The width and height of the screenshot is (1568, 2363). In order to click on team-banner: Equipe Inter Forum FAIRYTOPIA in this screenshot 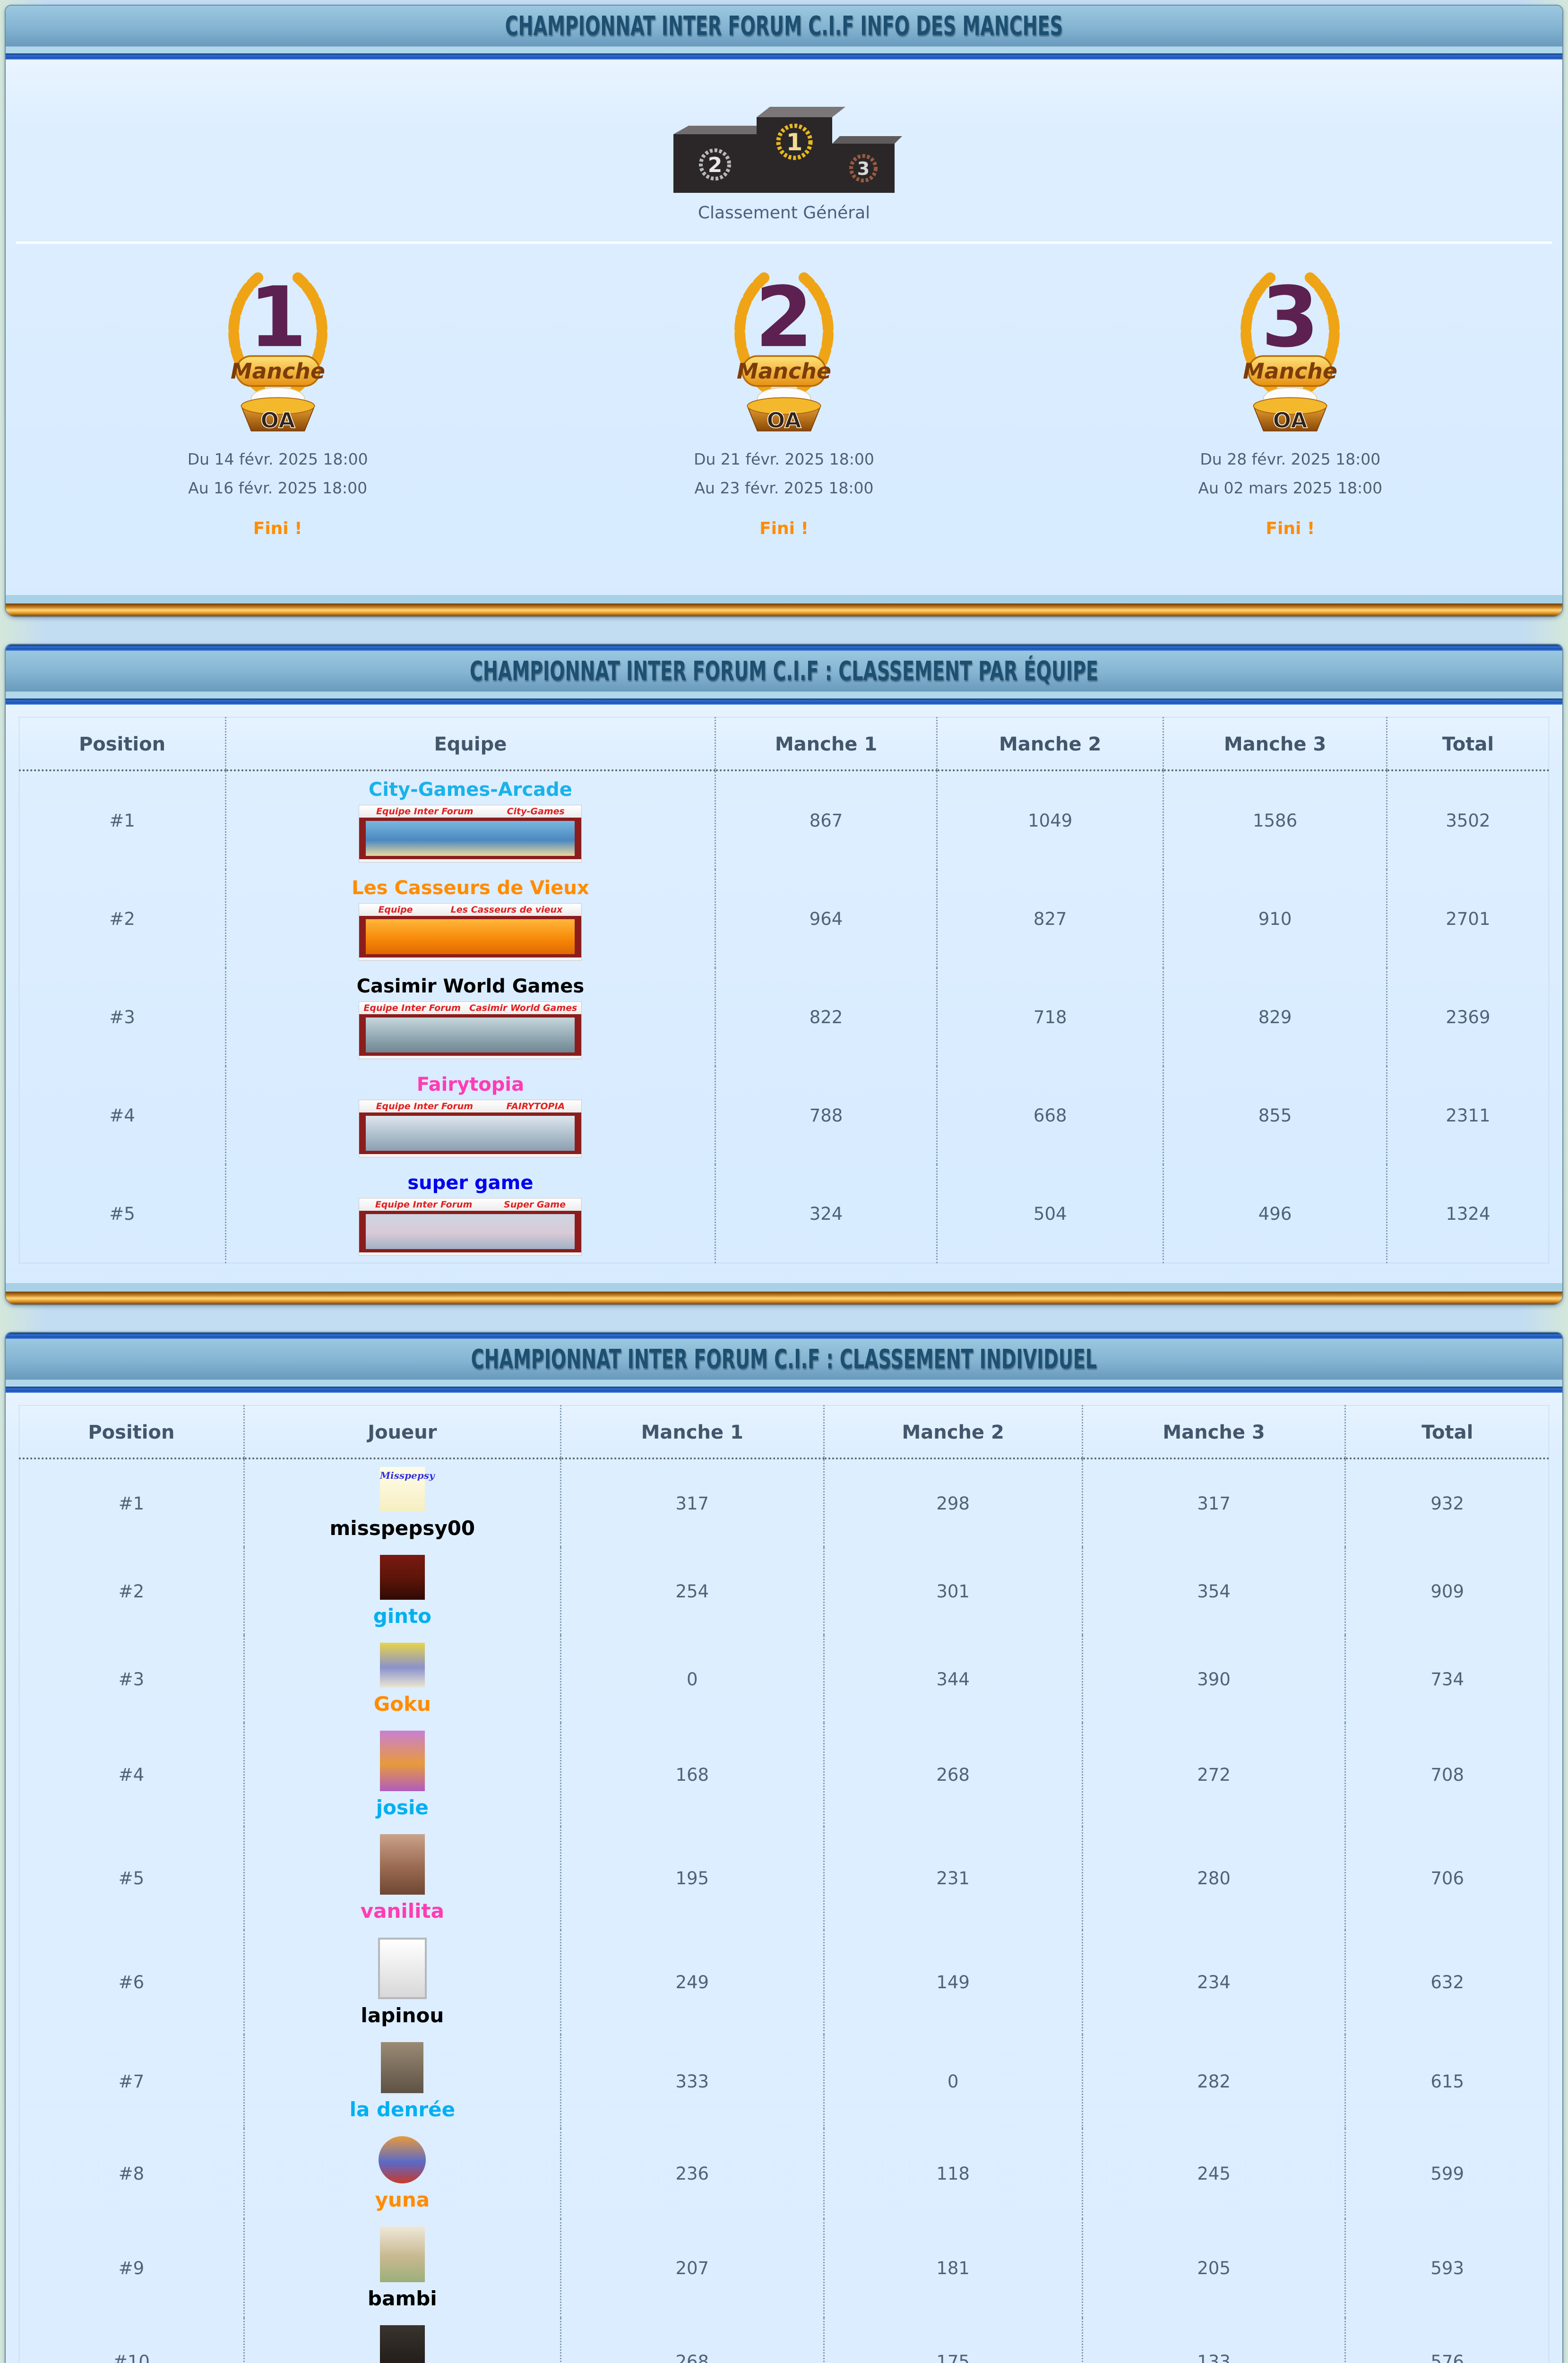, I will do `click(470, 1128)`.